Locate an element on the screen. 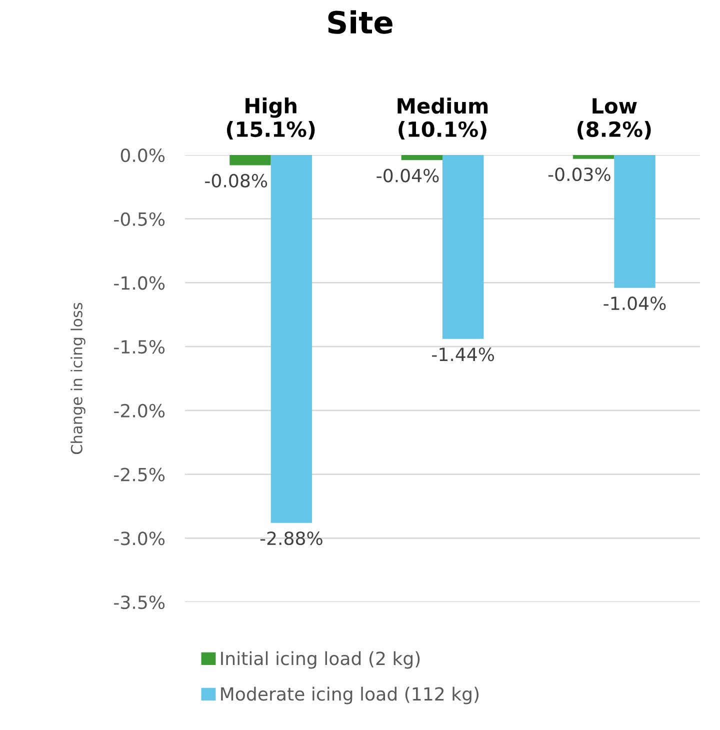  y-tick-label: 0.0% is located at coordinates (142, 155).